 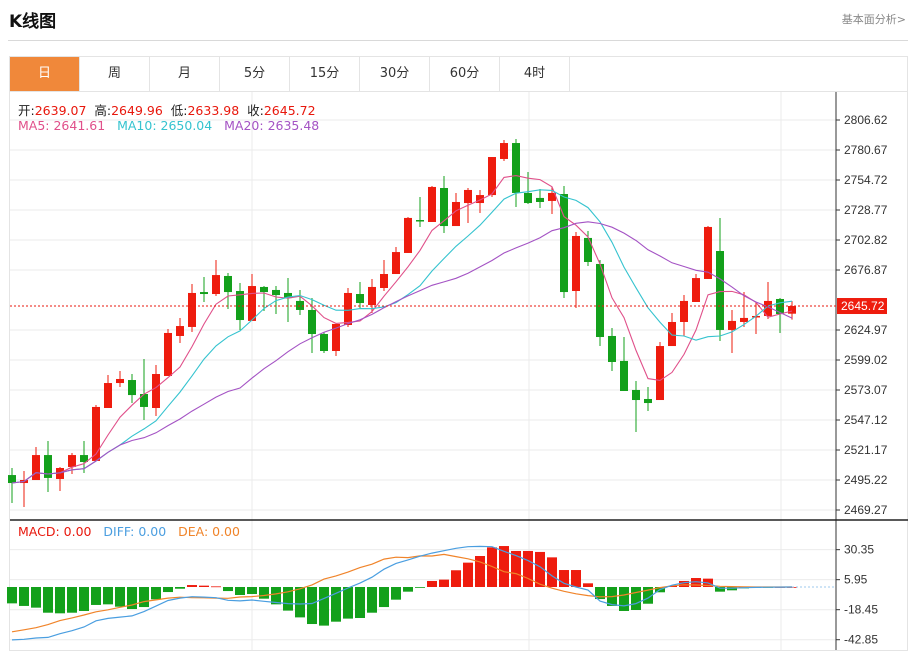 What do you see at coordinates (325, 74) in the screenshot?
I see `tab-15min: 15分` at bounding box center [325, 74].